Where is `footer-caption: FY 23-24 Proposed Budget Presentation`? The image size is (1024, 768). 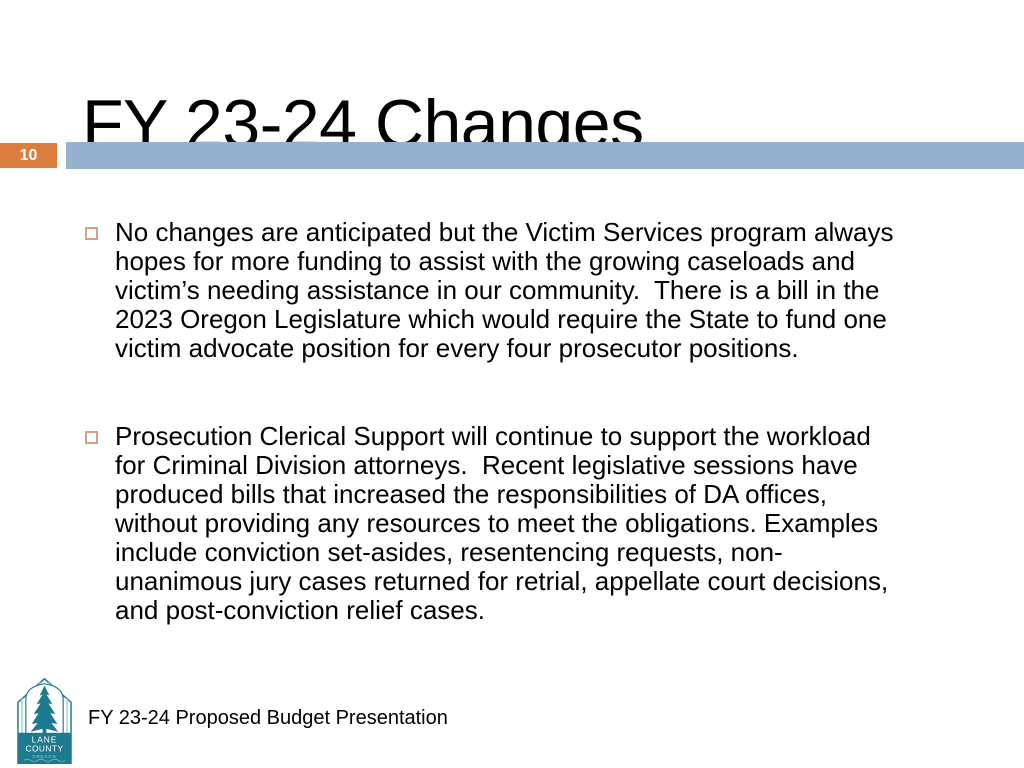 footer-caption: FY 23-24 Proposed Budget Presentation is located at coordinates (268, 718).